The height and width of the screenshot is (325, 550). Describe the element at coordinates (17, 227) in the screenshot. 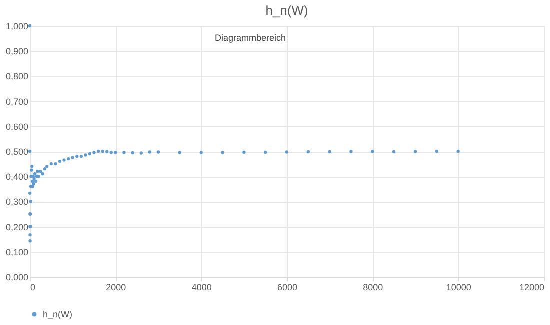

I see `y-tick-label: 0,200` at that location.